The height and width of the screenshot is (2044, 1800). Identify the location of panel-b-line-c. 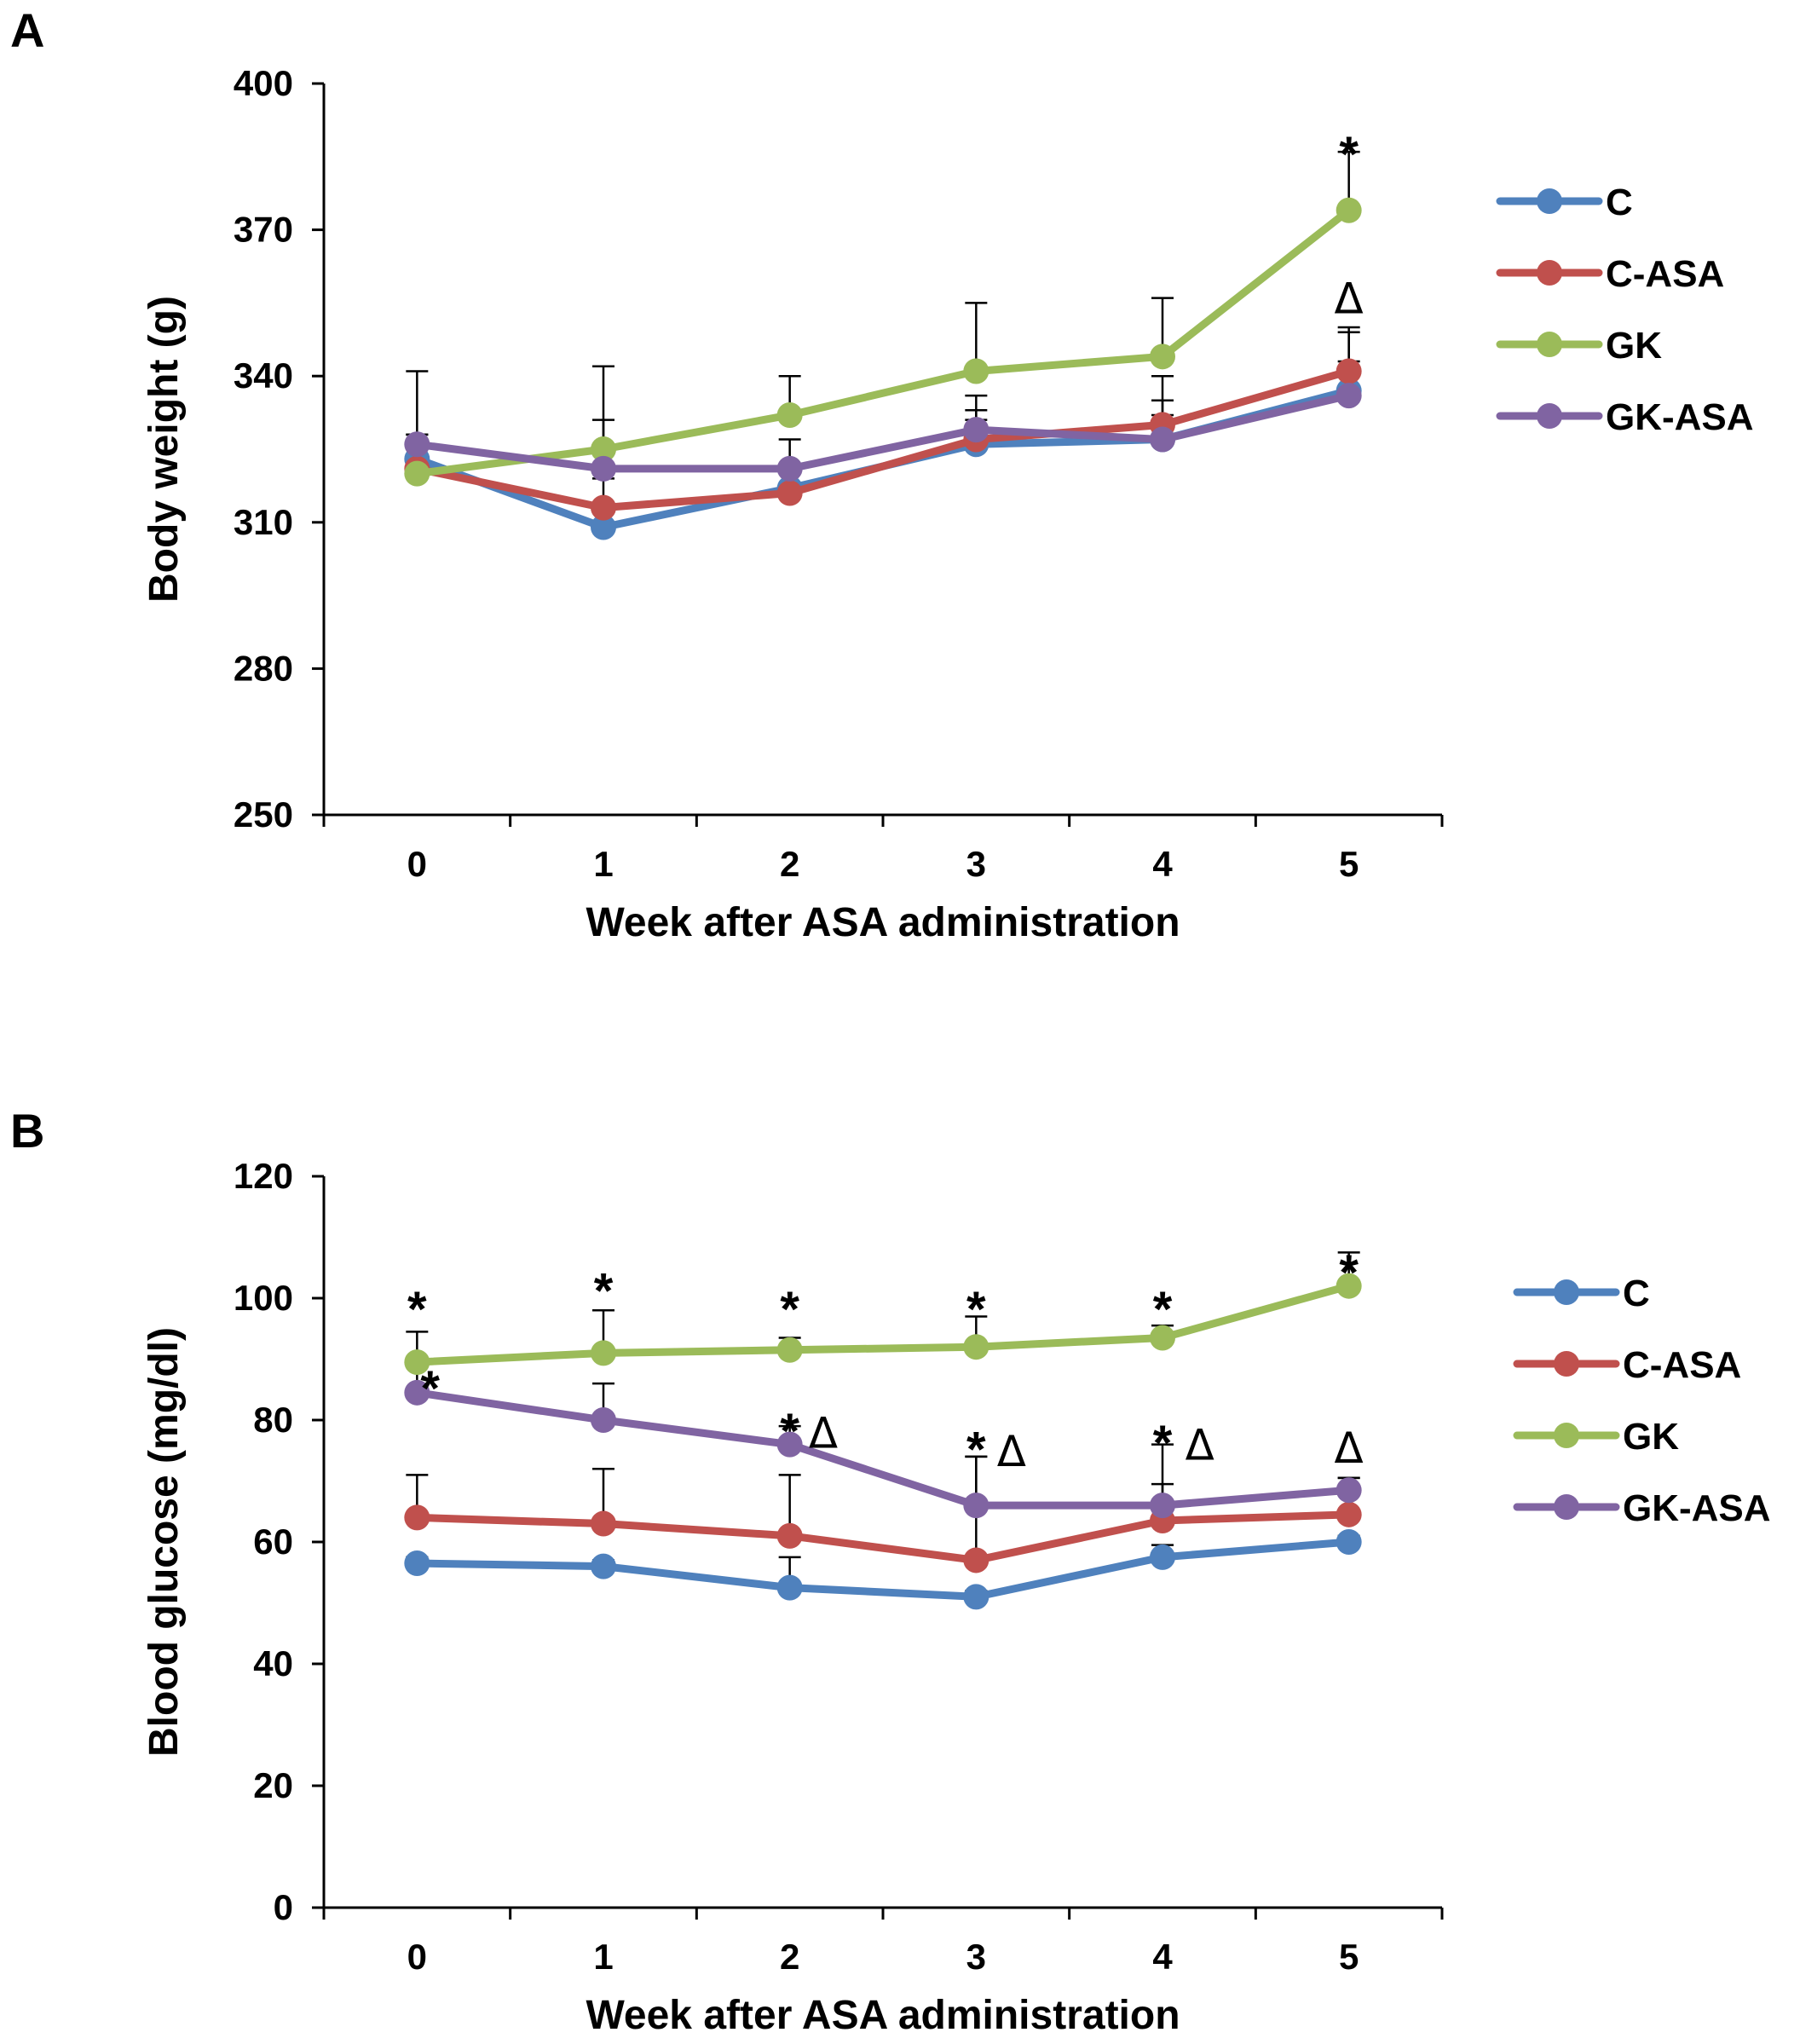
(882, 1569).